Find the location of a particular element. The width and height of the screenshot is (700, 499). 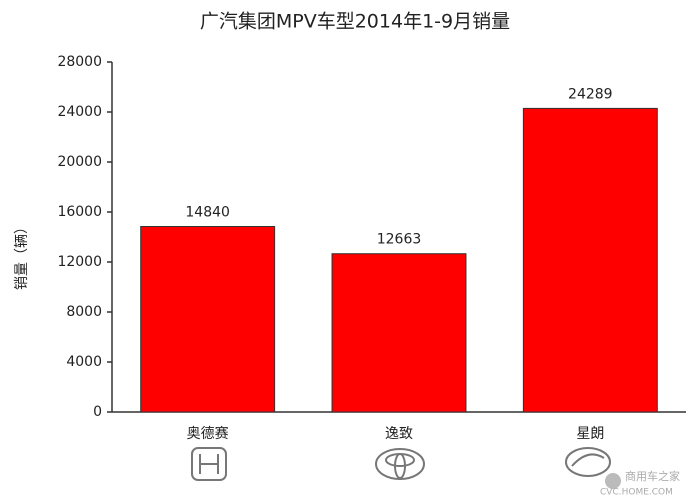

watermark: 商用车之家 CVC.HOME.COM is located at coordinates (640, 483).